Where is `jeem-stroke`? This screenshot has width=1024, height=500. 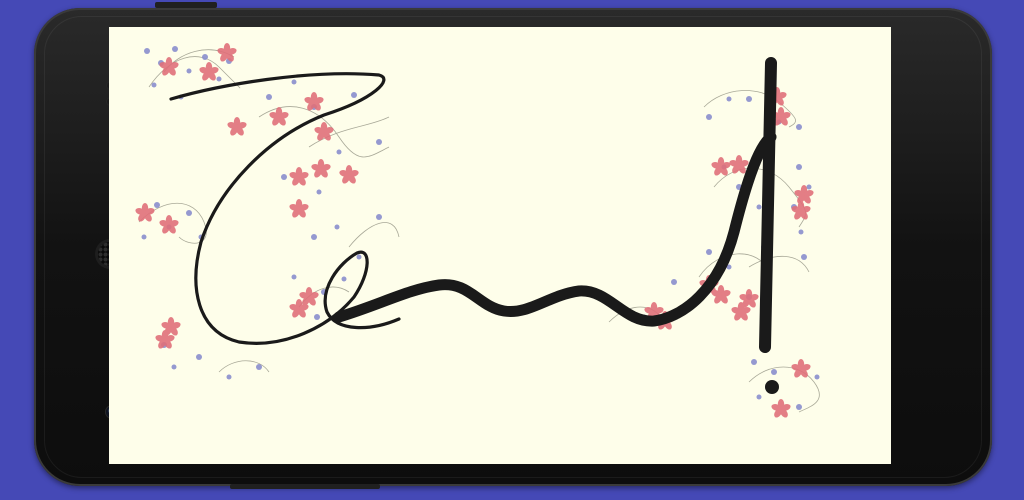
jeem-stroke is located at coordinates (285, 208).